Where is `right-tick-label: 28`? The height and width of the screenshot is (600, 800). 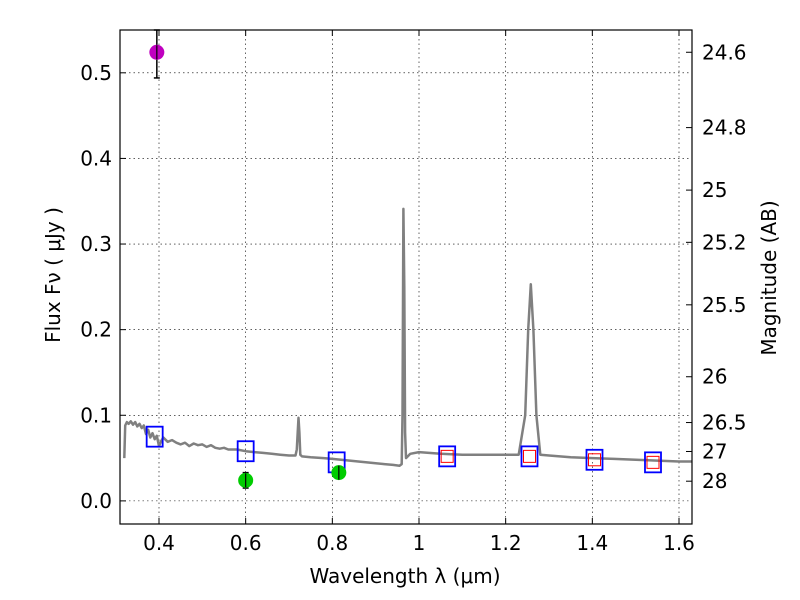 right-tick-label: 28 is located at coordinates (714, 481).